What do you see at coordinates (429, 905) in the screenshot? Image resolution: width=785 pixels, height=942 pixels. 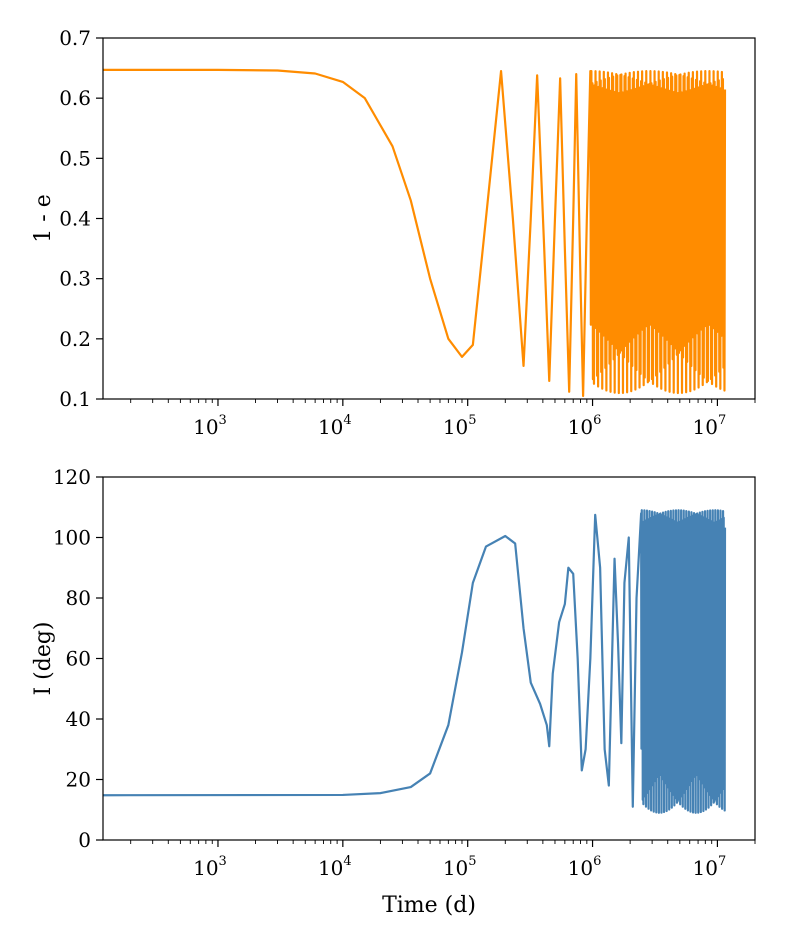 I see `x-axis-label: Time (d)` at bounding box center [429, 905].